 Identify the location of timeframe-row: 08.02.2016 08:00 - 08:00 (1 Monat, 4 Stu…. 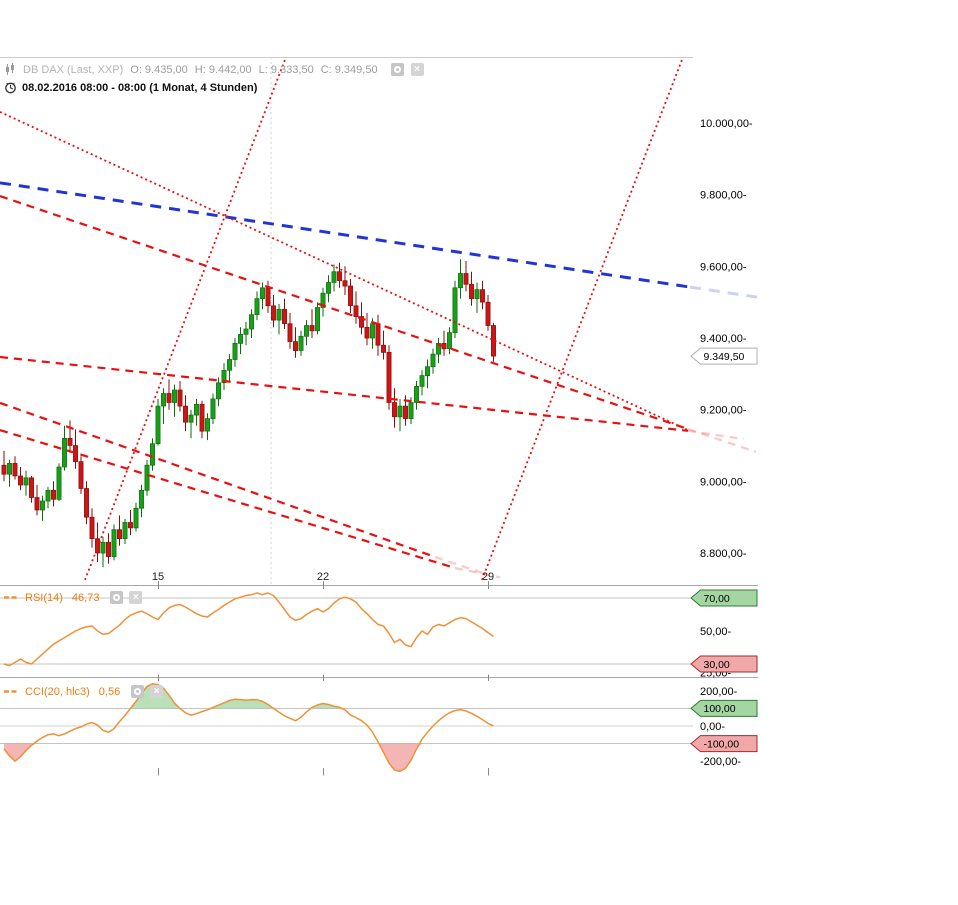
(130, 87).